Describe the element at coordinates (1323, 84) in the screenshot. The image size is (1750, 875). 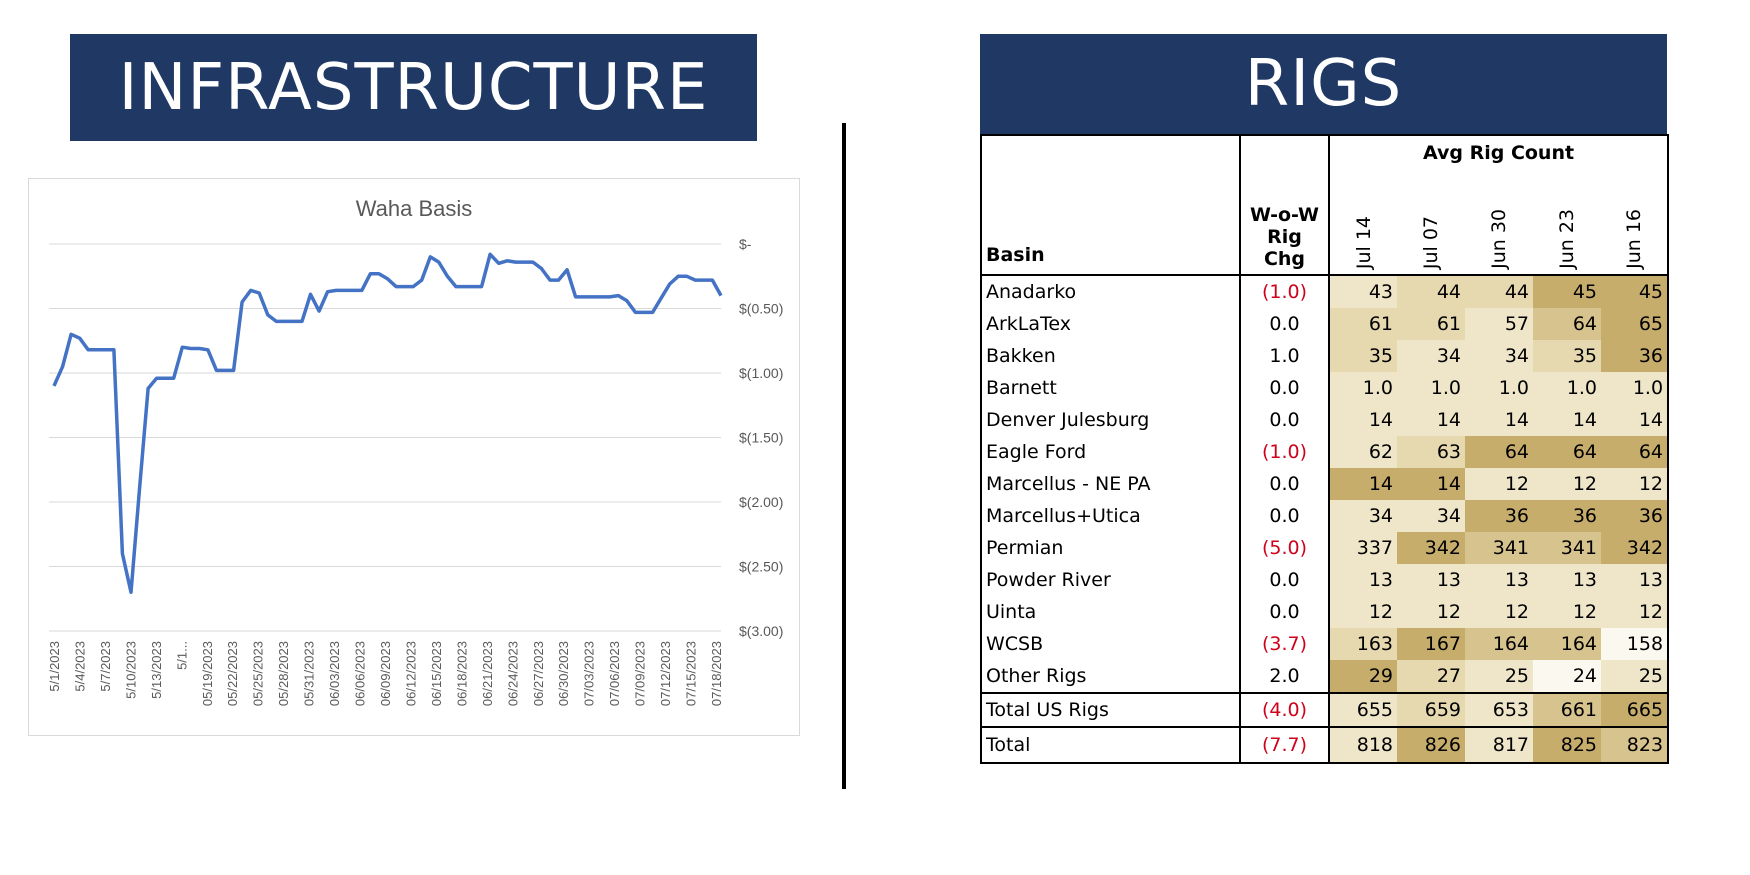
I see `rigs-banner: RIGS` at that location.